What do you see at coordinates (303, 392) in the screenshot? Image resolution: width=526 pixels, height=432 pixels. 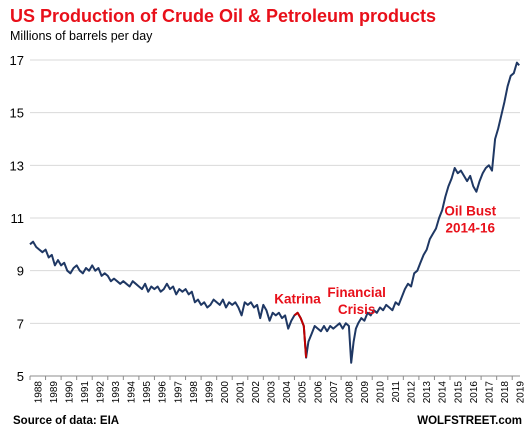 I see `x-tick-label: 2005` at bounding box center [303, 392].